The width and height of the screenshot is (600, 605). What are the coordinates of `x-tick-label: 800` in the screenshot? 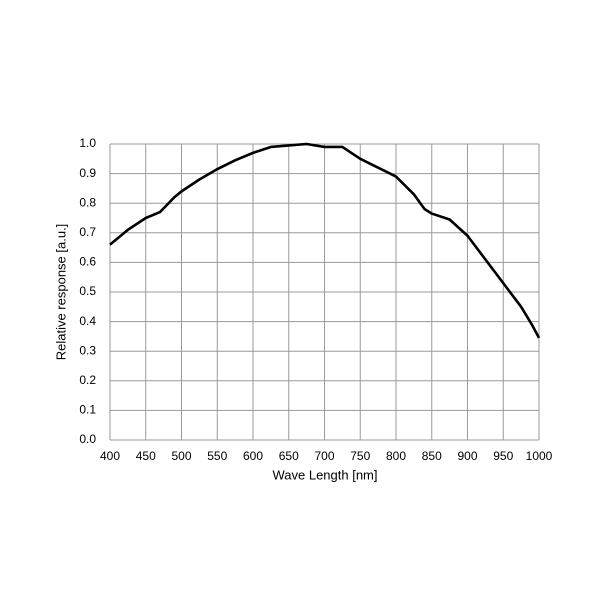 It's located at (396, 456).